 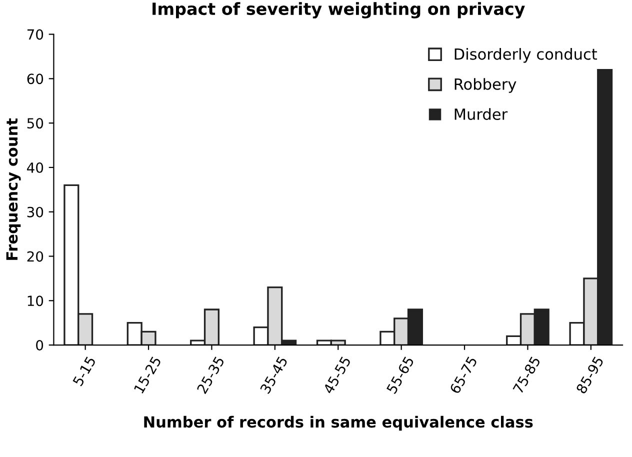 What do you see at coordinates (35, 123) in the screenshot?
I see `y-tick-label: 50` at bounding box center [35, 123].